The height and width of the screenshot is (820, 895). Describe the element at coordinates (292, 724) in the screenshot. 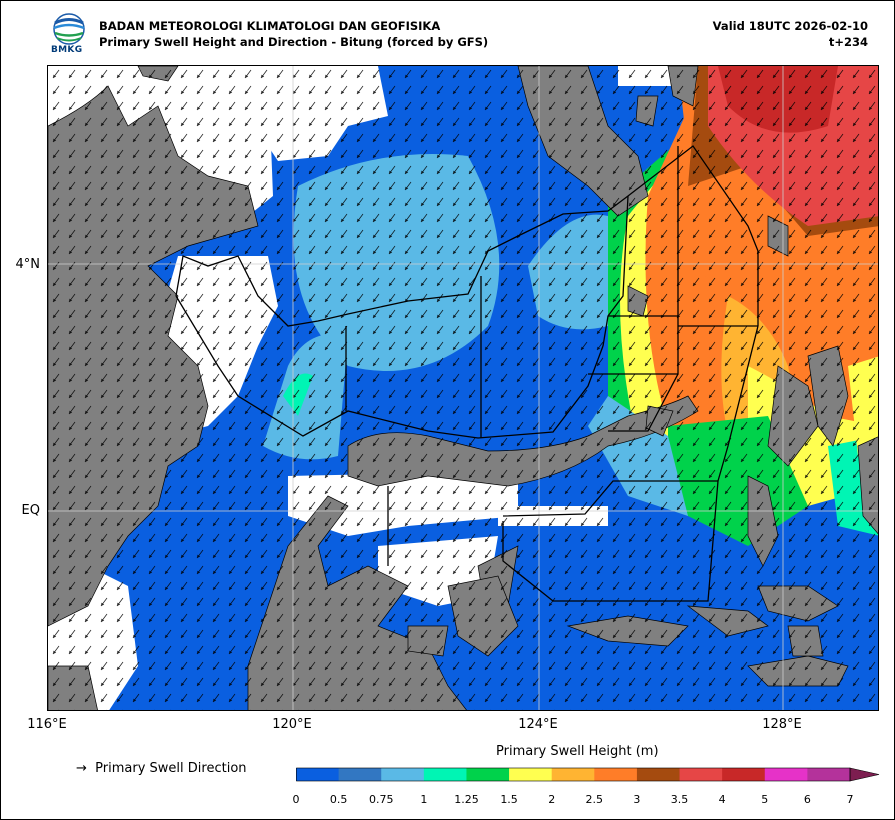

I see `lon-label-120e: 120°E` at that location.